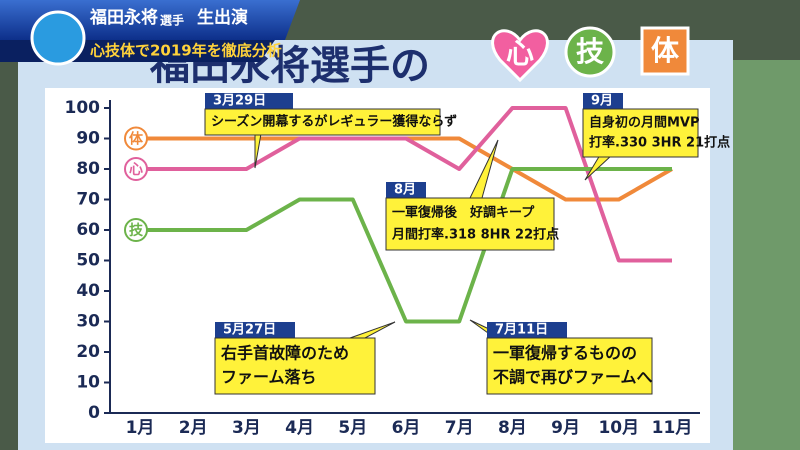 The height and width of the screenshot is (450, 800). What do you see at coordinates (222, 17) in the screenshot?
I see `live-label: 生出演` at bounding box center [222, 17].